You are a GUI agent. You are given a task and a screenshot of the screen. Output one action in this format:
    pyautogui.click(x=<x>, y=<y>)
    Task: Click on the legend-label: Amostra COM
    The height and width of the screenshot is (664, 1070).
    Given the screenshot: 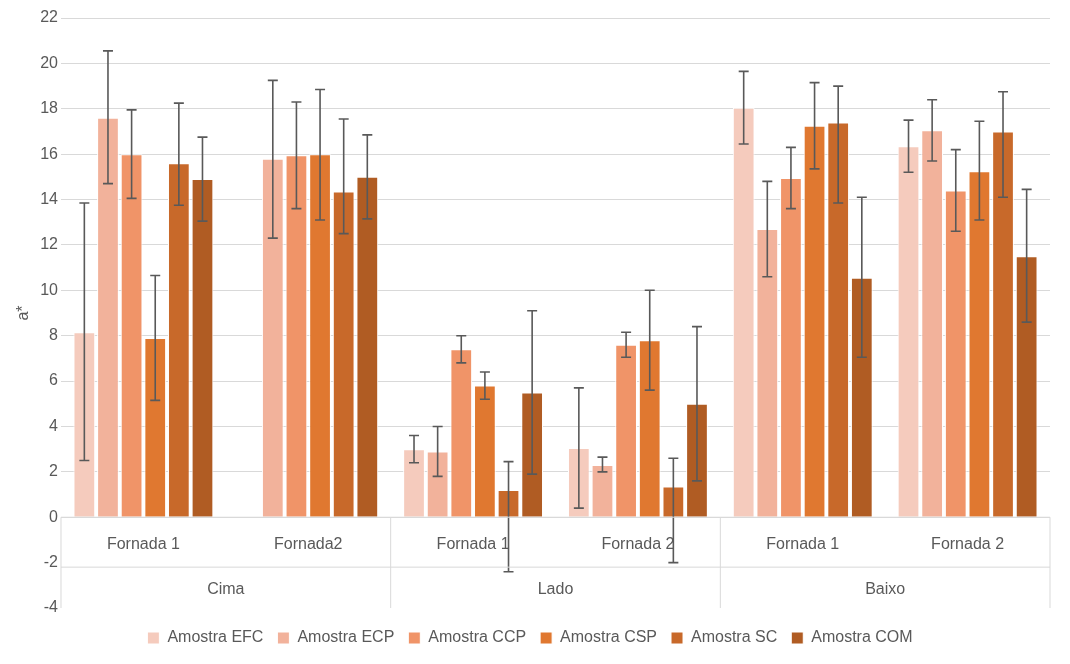 What is the action you would take?
    pyautogui.click(x=862, y=637)
    